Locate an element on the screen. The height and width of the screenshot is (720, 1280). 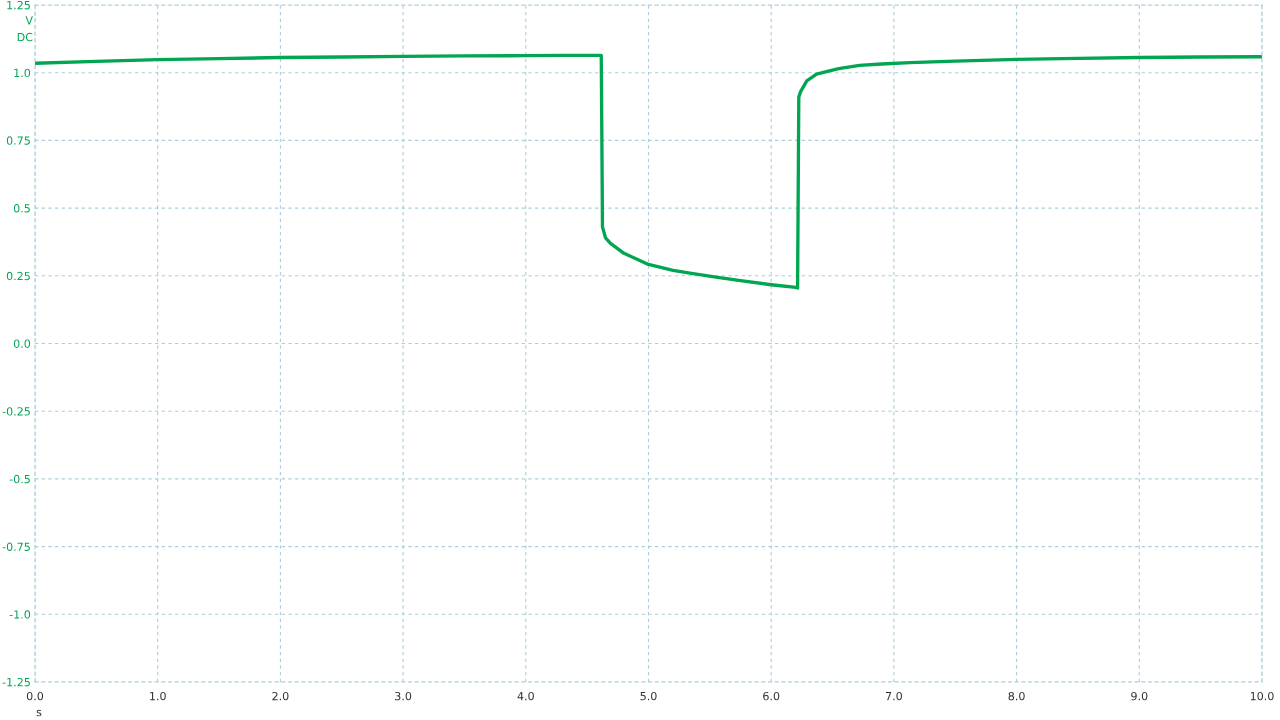
y-tick-label: -0.75 is located at coordinates (16, 546).